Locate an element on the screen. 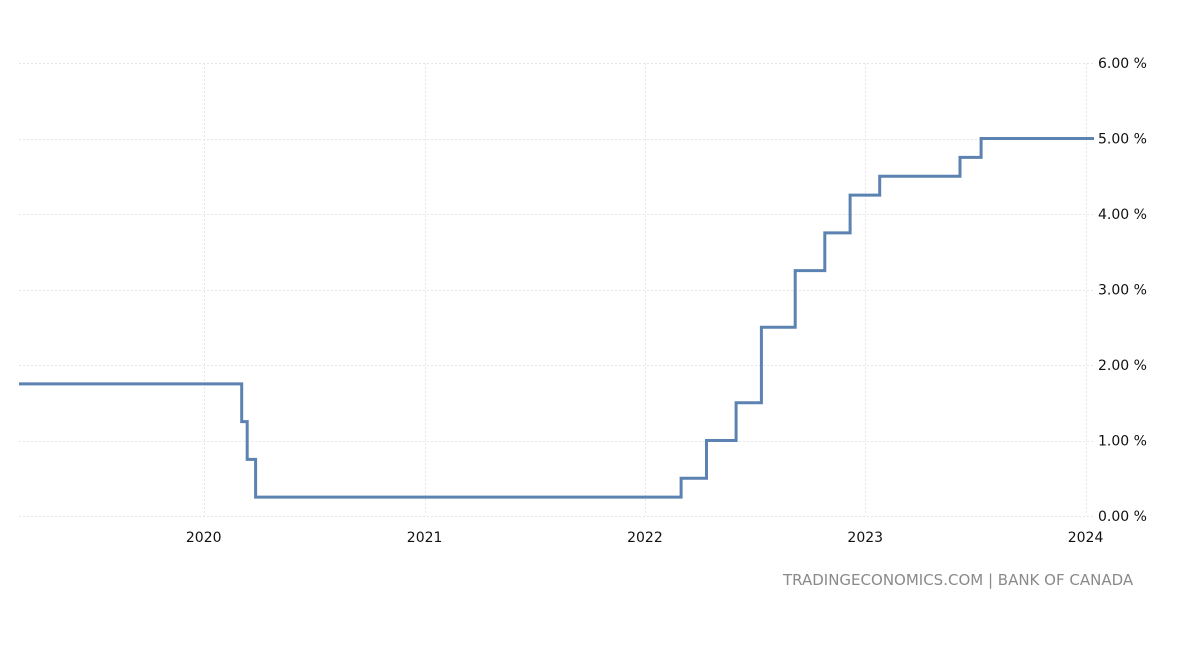 This screenshot has height=656, width=1198. x-axis-ticks: 2020 2021 2022 2023 2024 is located at coordinates (645, 538).